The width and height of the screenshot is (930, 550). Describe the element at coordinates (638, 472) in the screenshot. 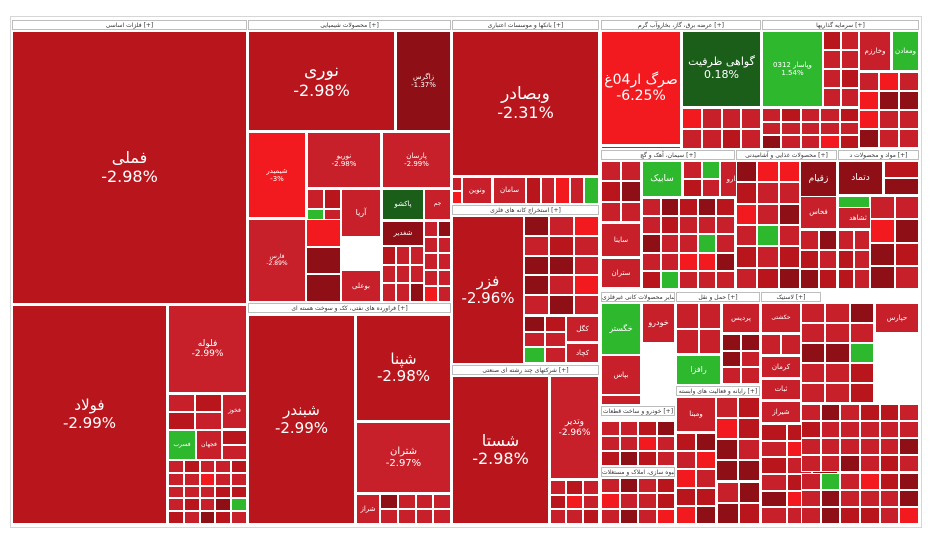

I see `sector-header: انبوه سازی، املاک و مستغلات [+]` at that location.